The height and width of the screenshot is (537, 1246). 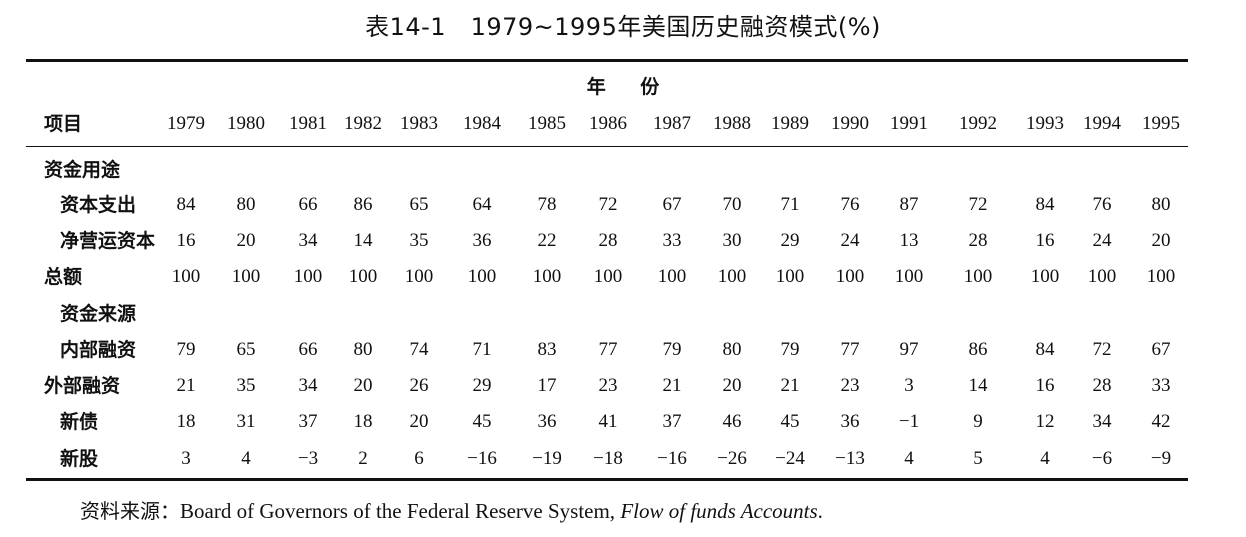 I want to click on table-cell: 31, so click(x=246, y=421).